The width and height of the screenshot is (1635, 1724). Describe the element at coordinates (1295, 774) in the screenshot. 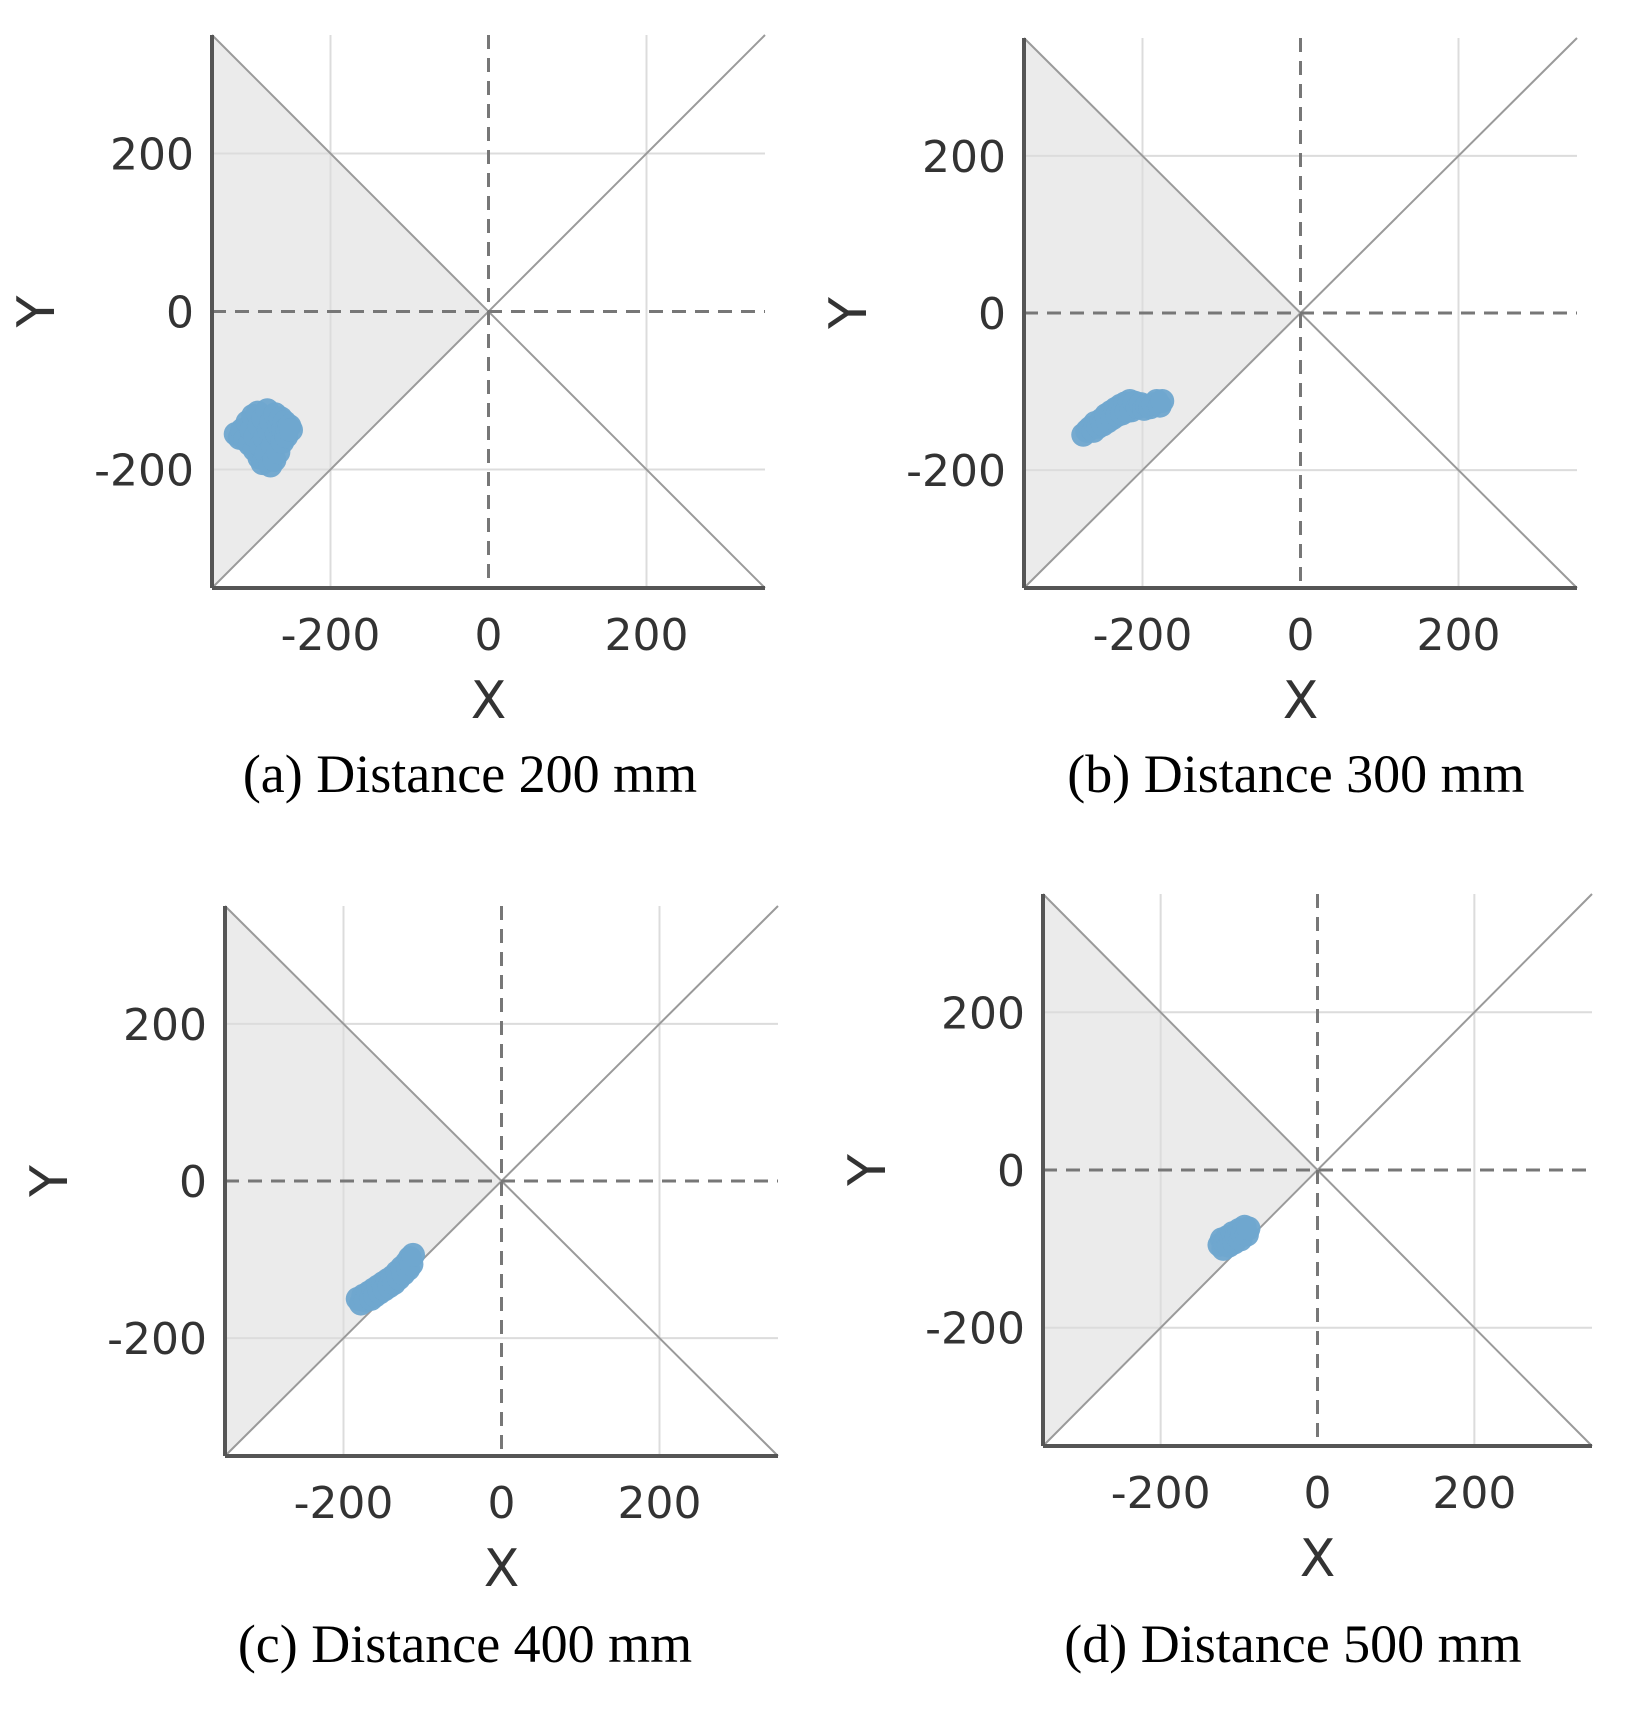

I see `panel-caption: (b) Distance 300 mm` at that location.